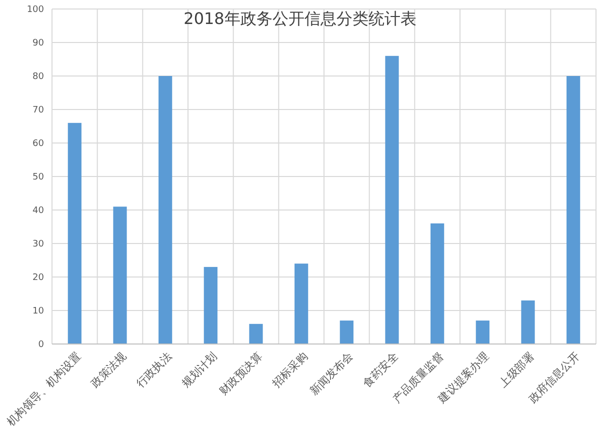  Describe the element at coordinates (38, 77) in the screenshot. I see `y-tick-label: 80` at that location.